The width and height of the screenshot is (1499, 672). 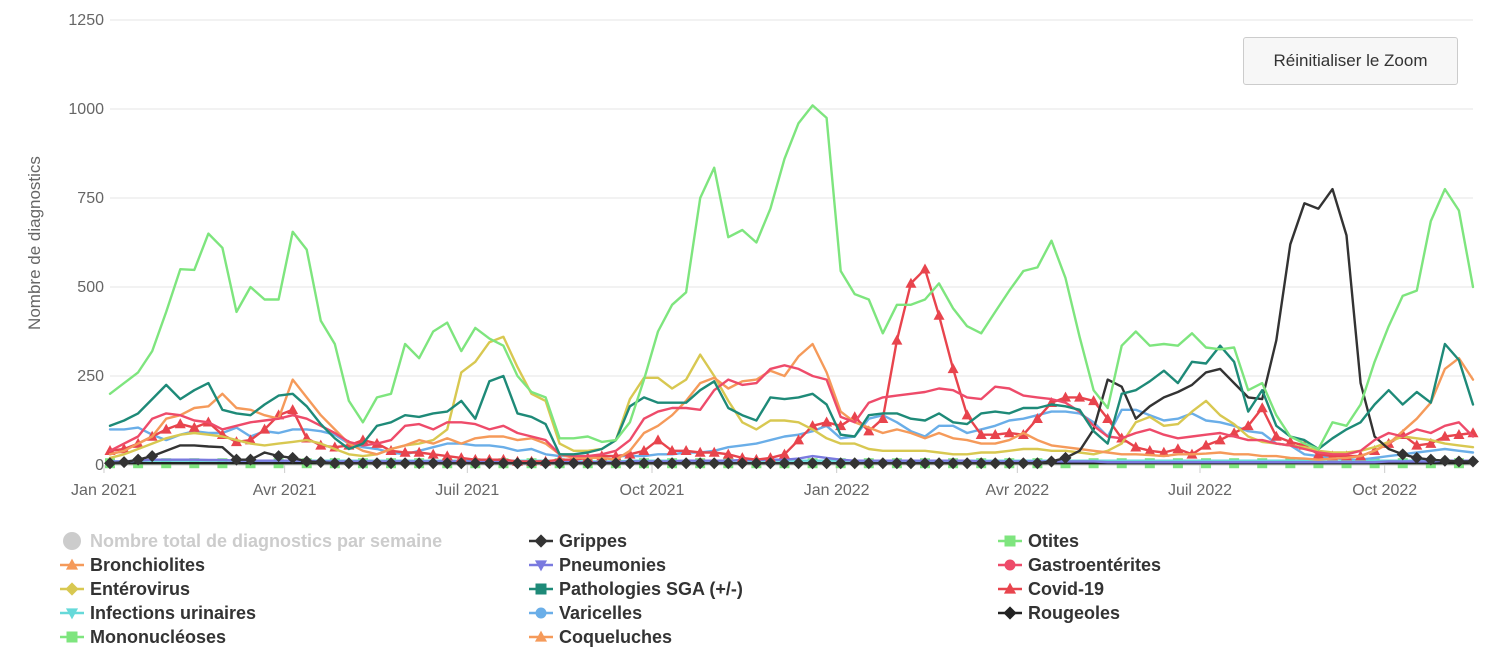 What do you see at coordinates (597, 565) in the screenshot?
I see `legend-item: Pneumonies` at bounding box center [597, 565].